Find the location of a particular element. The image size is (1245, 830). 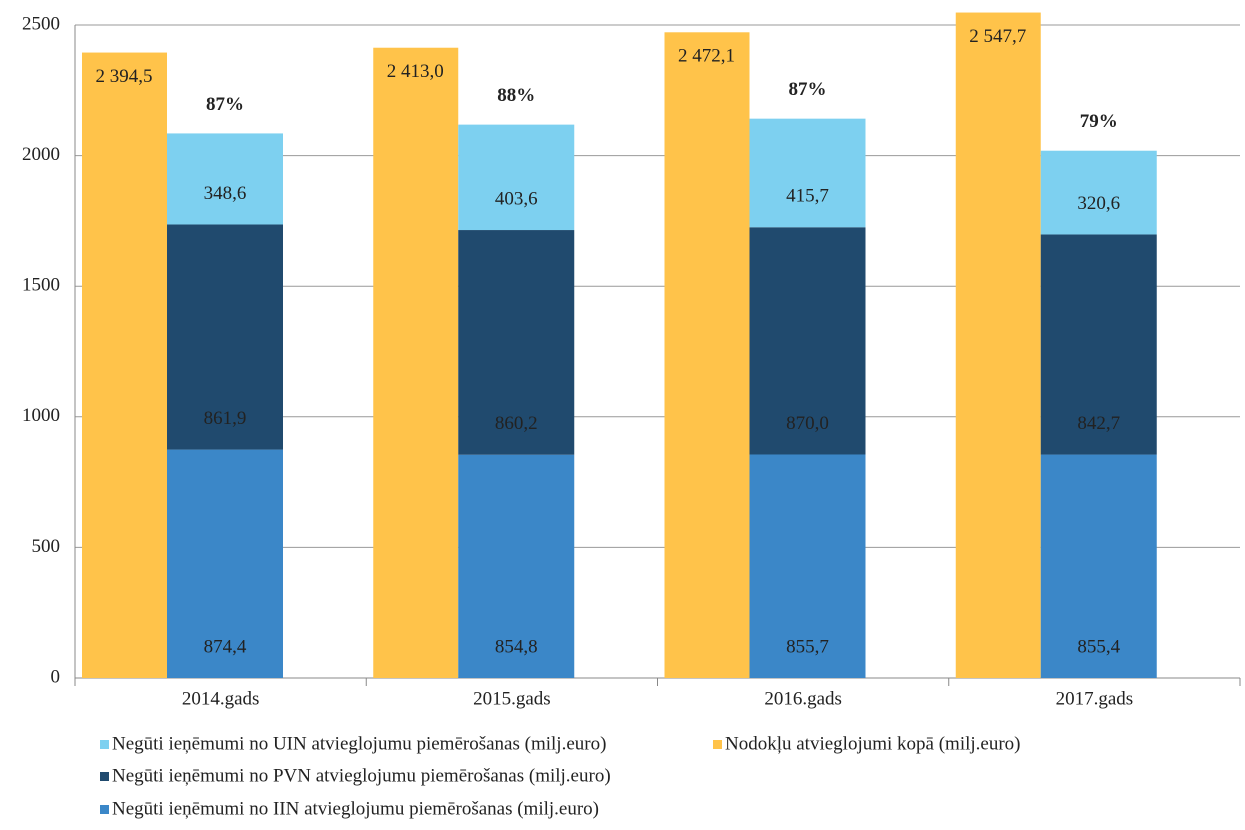

y-tick-label: 0 is located at coordinates (56, 676).